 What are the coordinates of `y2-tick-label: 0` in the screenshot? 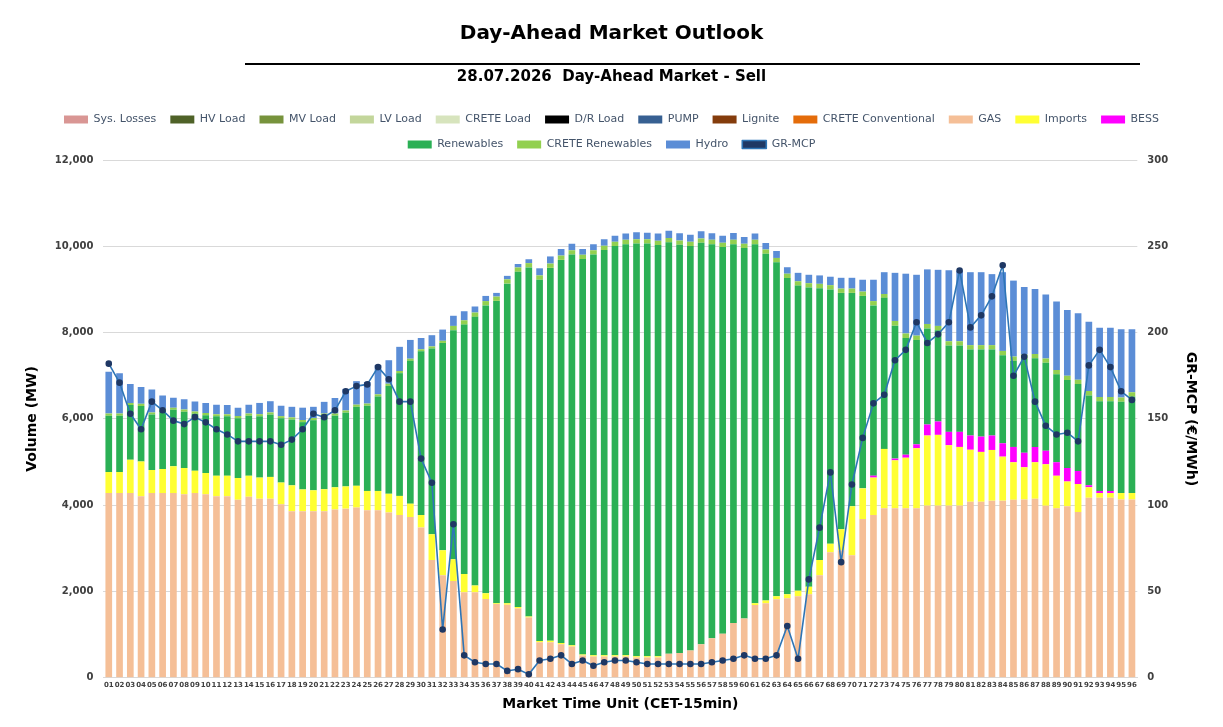 It's located at (1151, 677).